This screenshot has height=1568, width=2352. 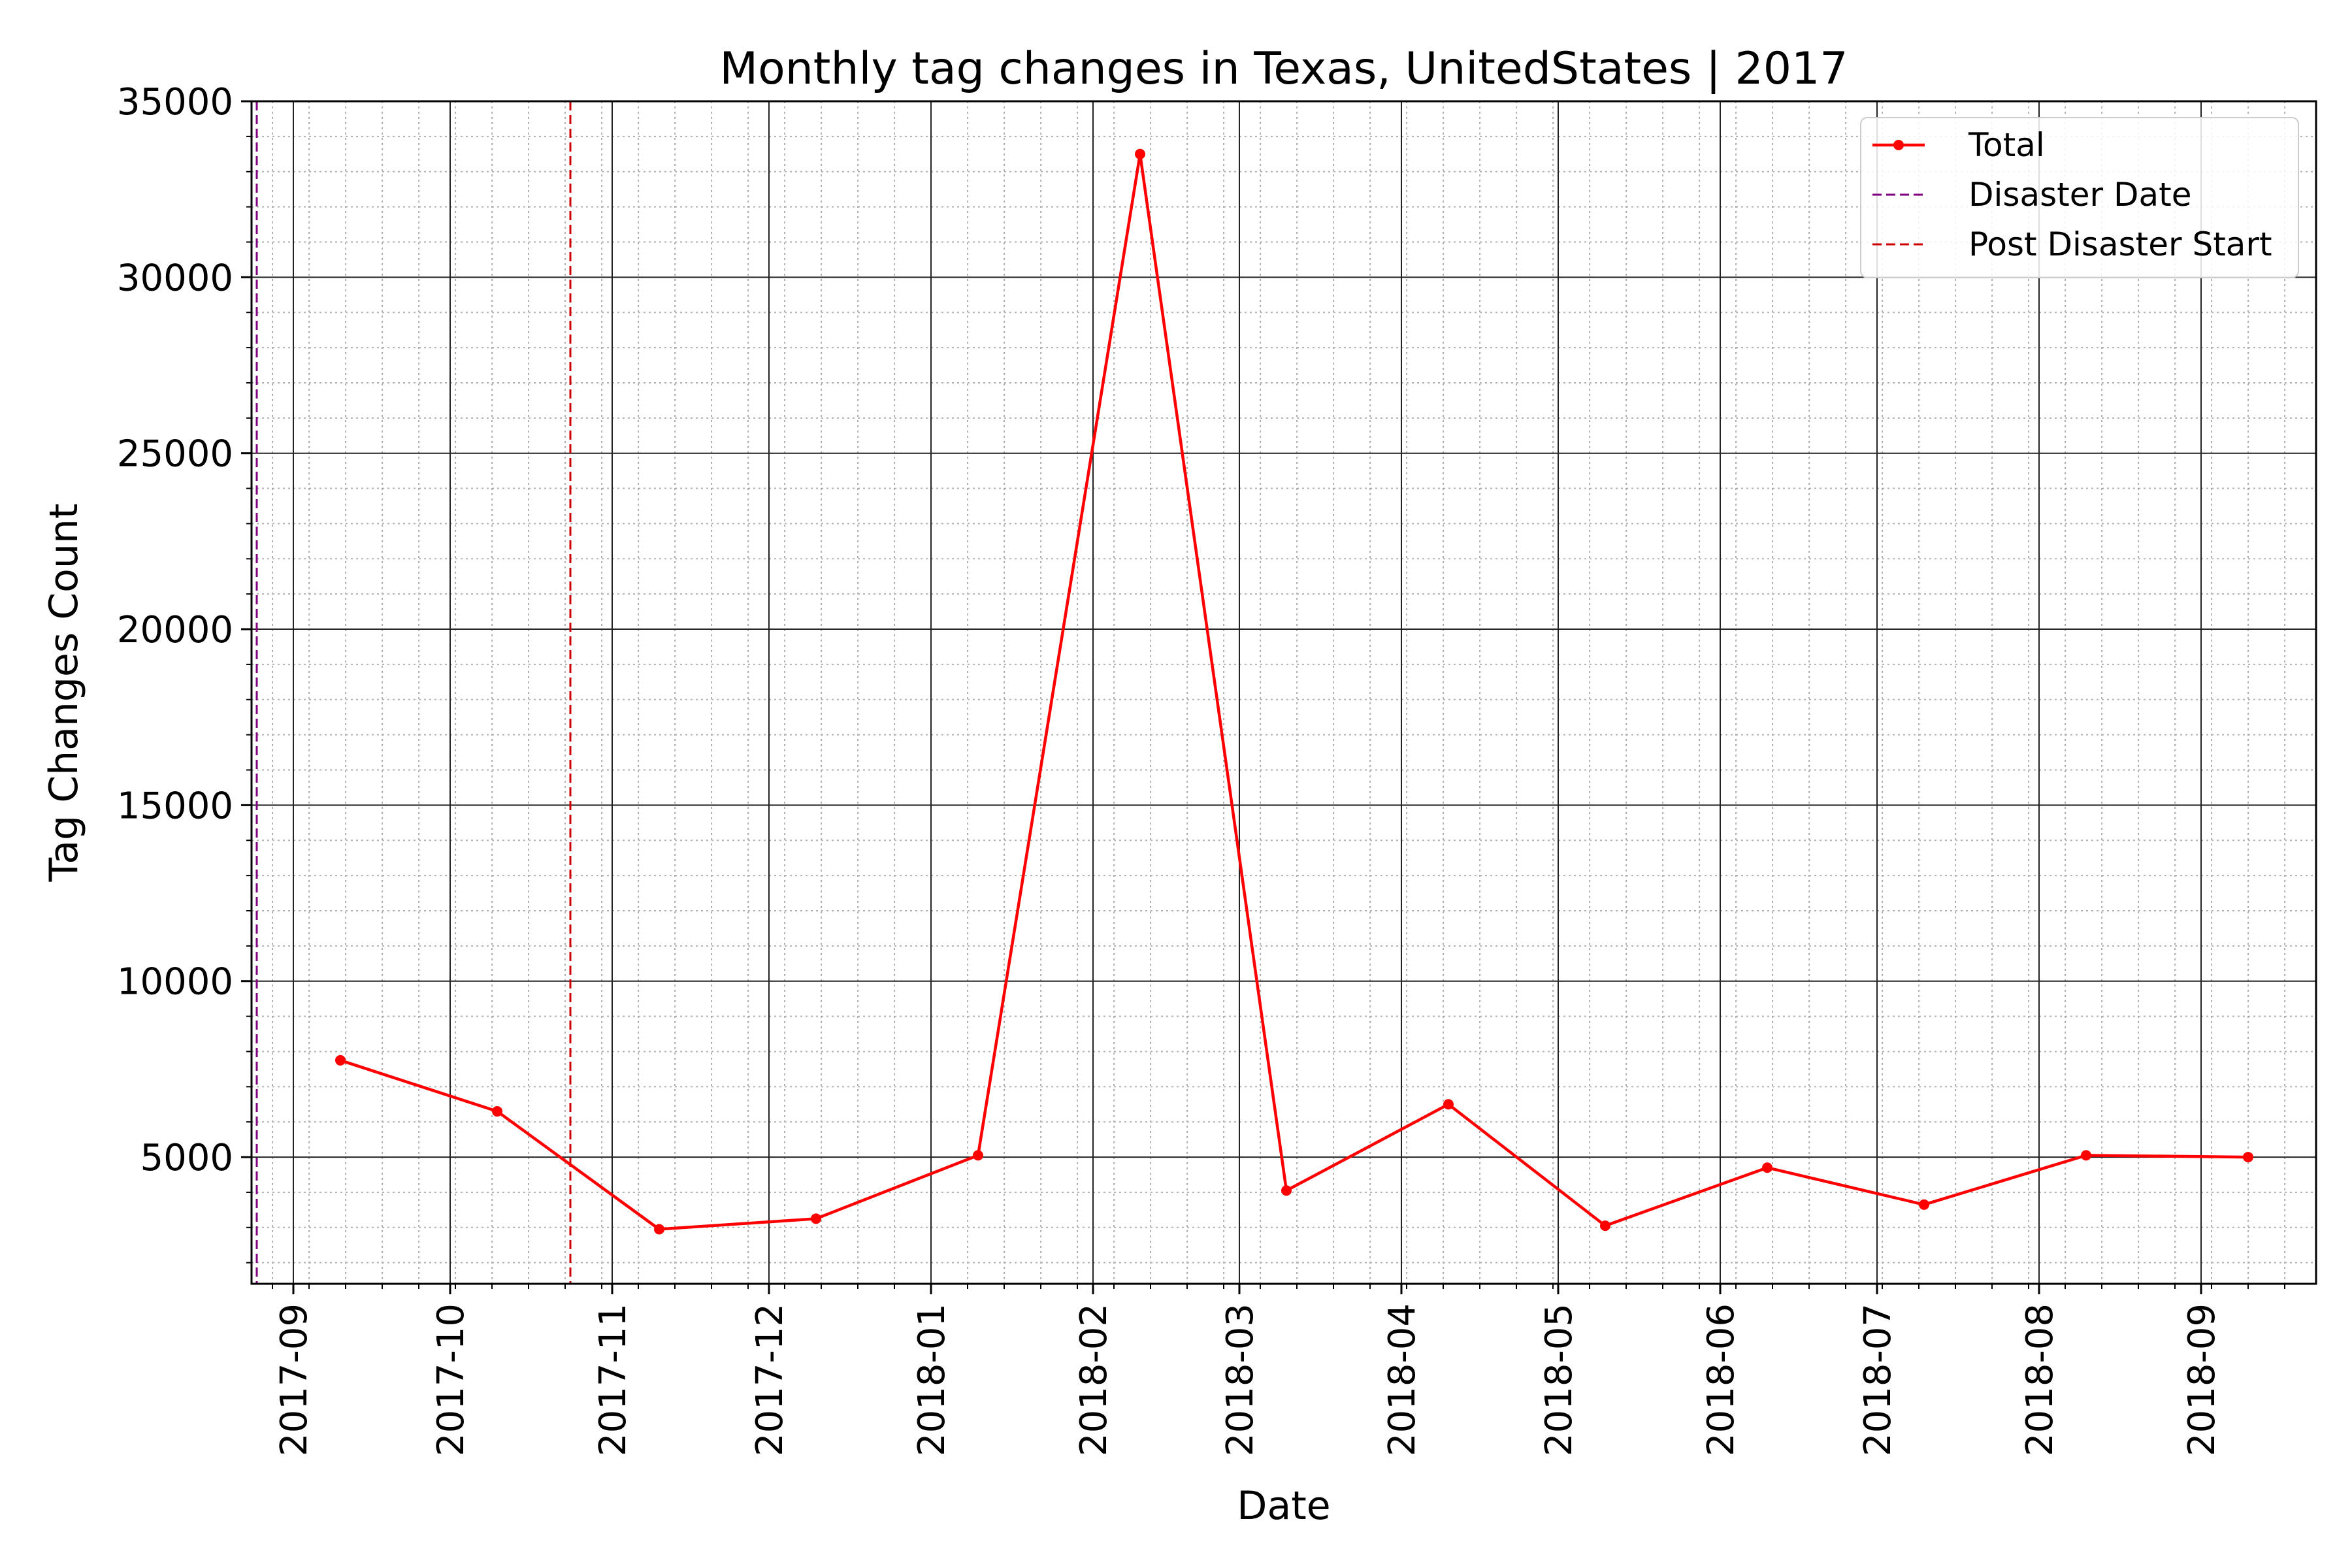 What do you see at coordinates (175, 806) in the screenshot?
I see `y-tick-label: 15000` at bounding box center [175, 806].